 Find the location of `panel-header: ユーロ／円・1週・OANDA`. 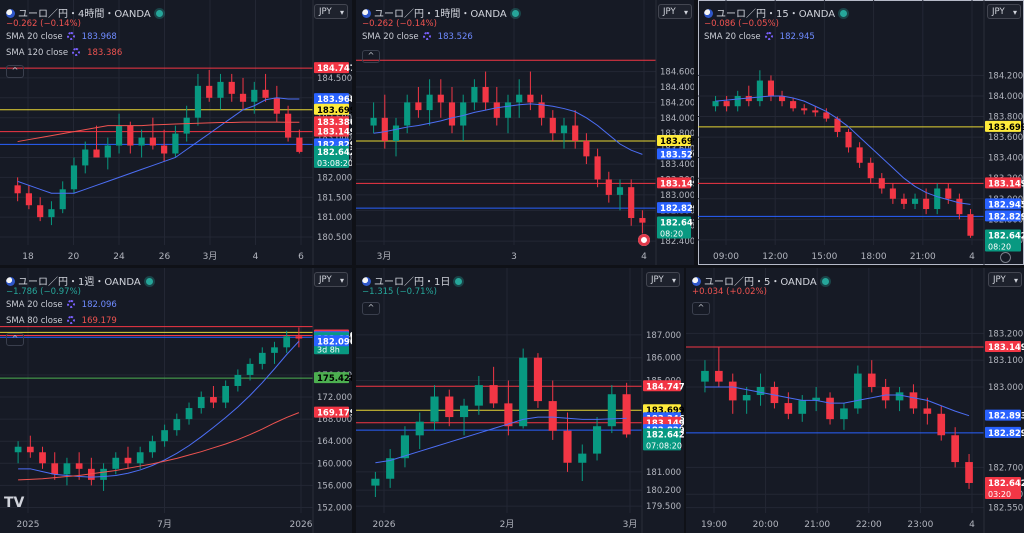

panel-header: ユーロ／円・1週・OANDA is located at coordinates (79, 280).